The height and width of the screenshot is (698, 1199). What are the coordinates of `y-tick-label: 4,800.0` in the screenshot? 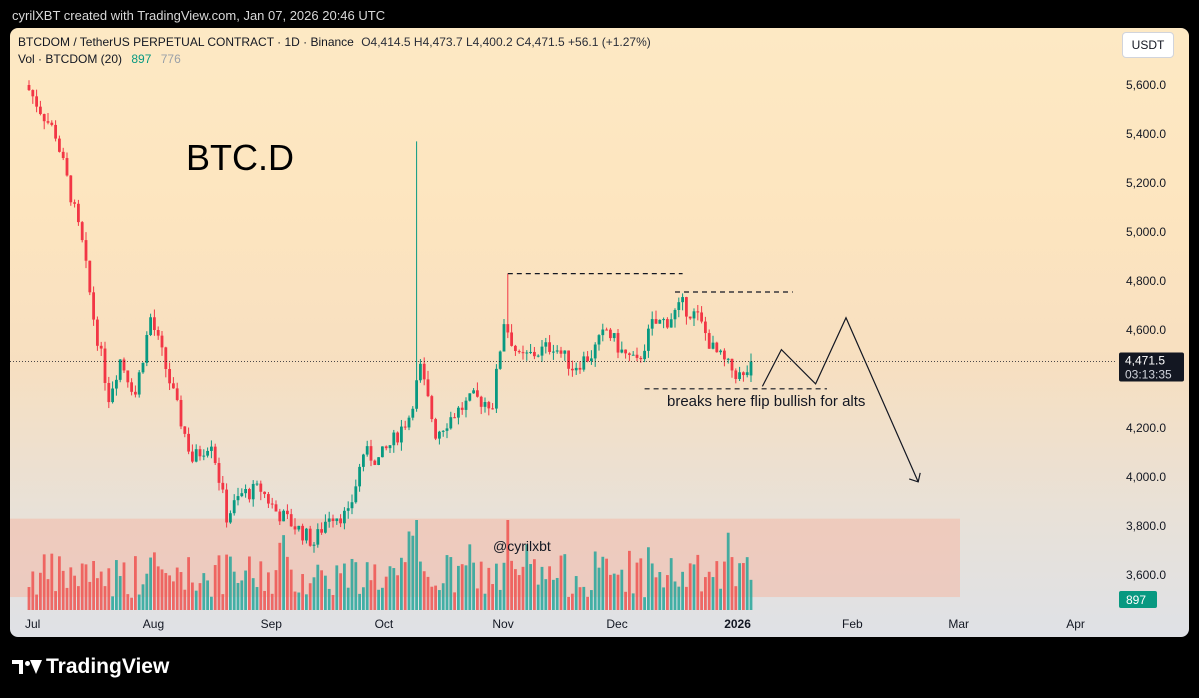 It's located at (1146, 281).